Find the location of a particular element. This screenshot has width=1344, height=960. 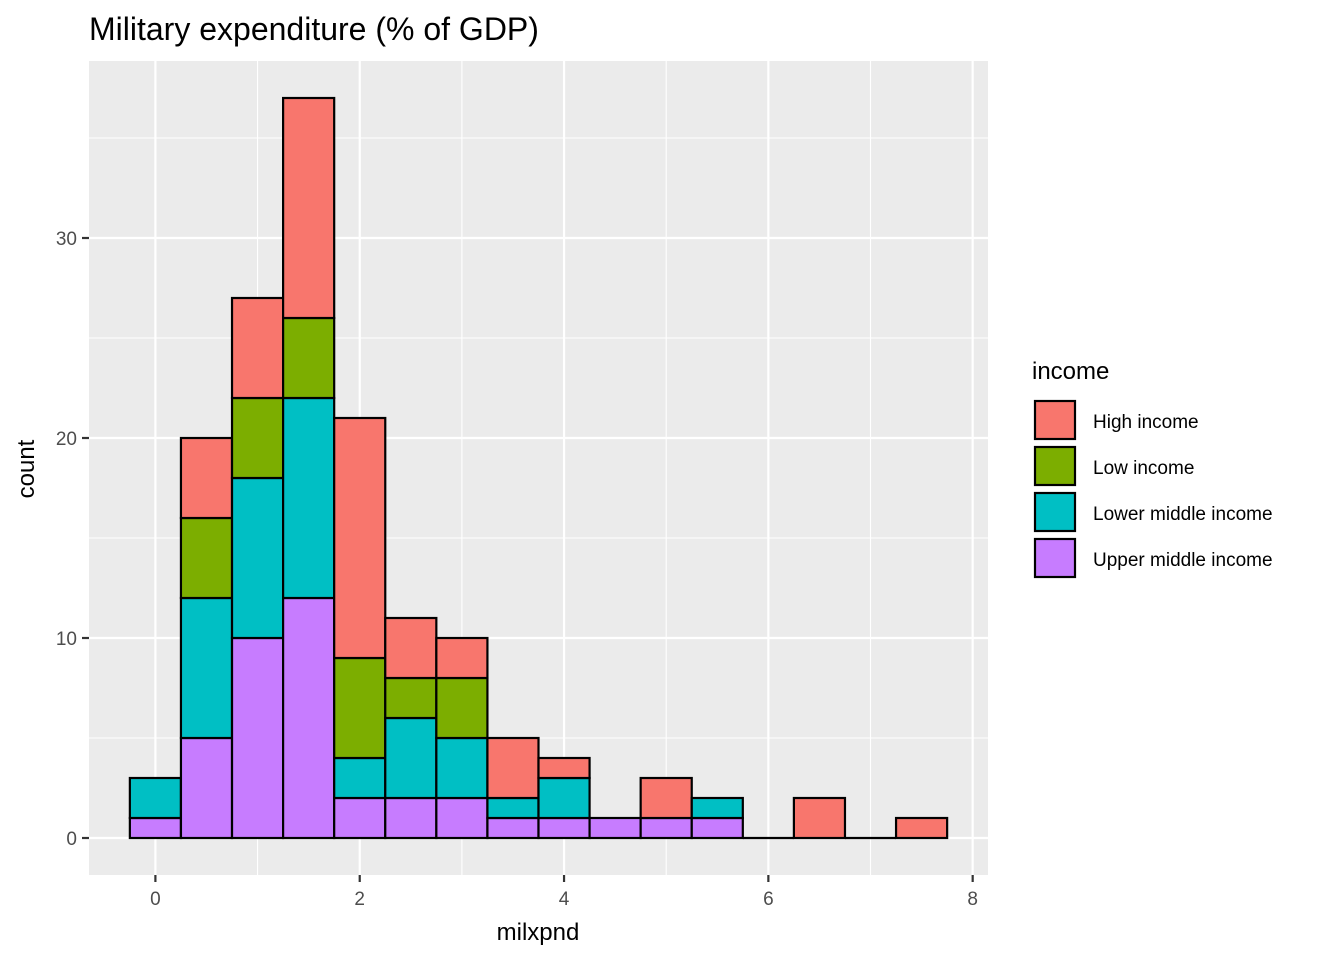

legend-label: Upper middle income is located at coordinates (1183, 560).